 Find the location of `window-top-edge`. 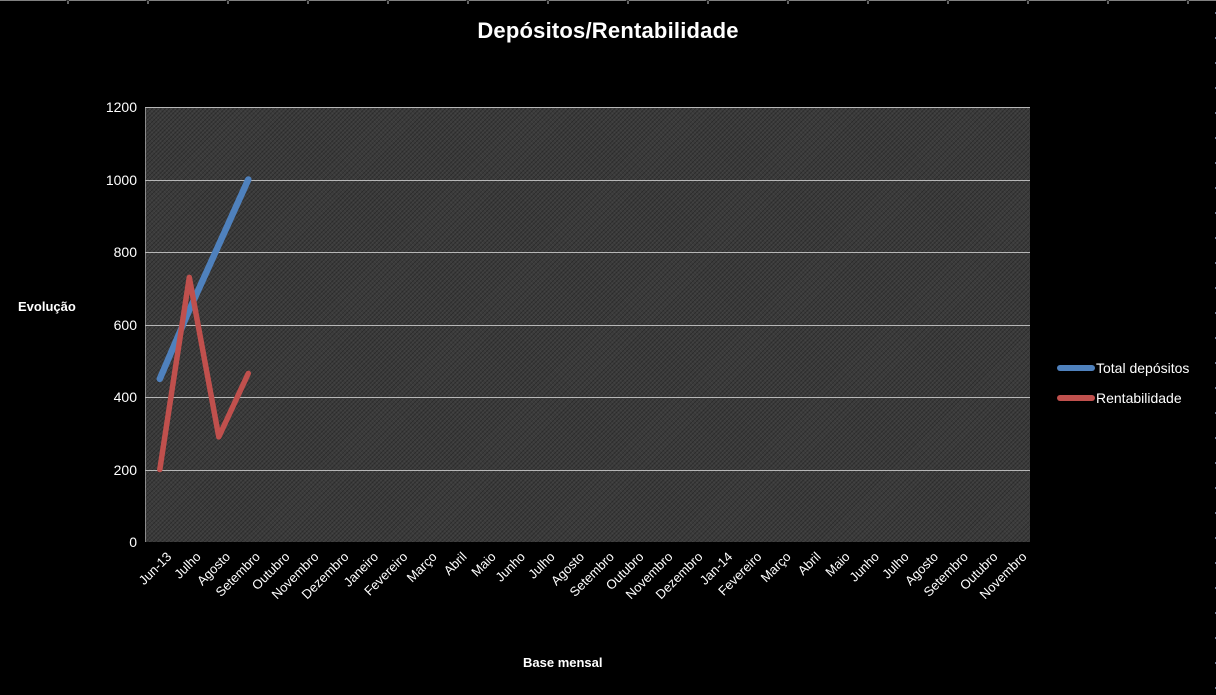

window-top-edge is located at coordinates (608, 0).